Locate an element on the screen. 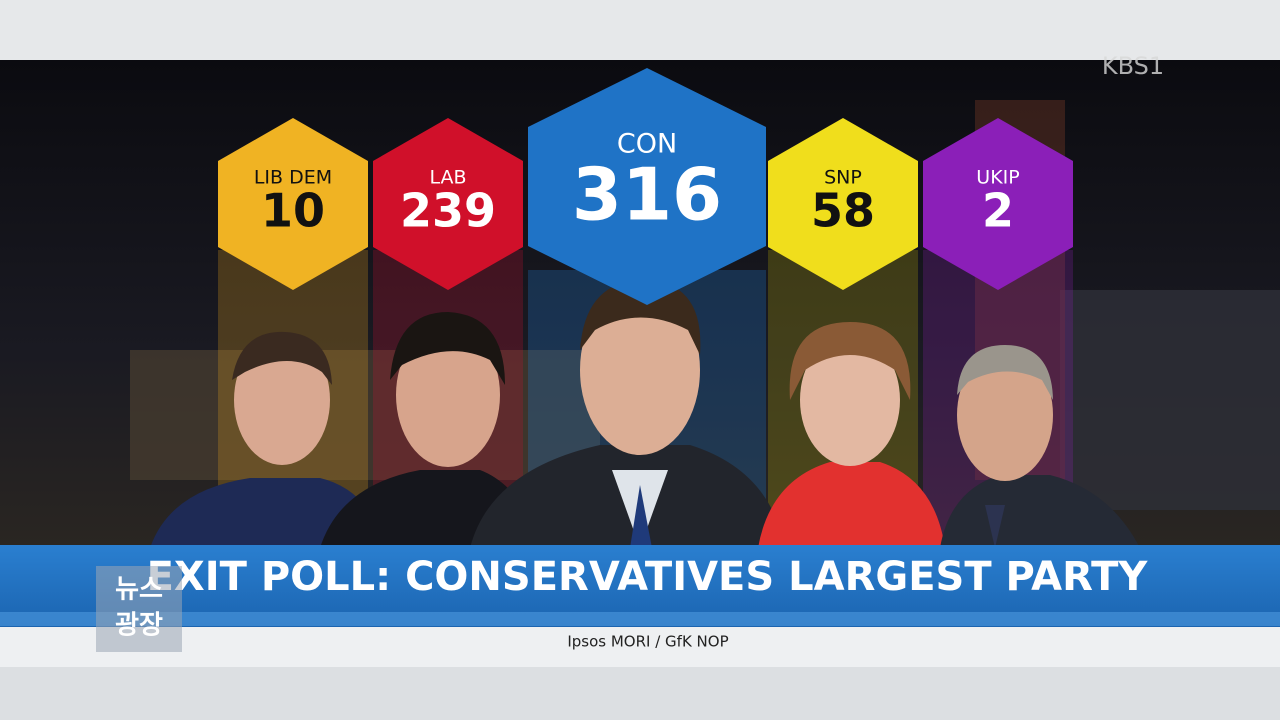 The height and width of the screenshot is (720, 1280). party-name: CON is located at coordinates (647, 144).